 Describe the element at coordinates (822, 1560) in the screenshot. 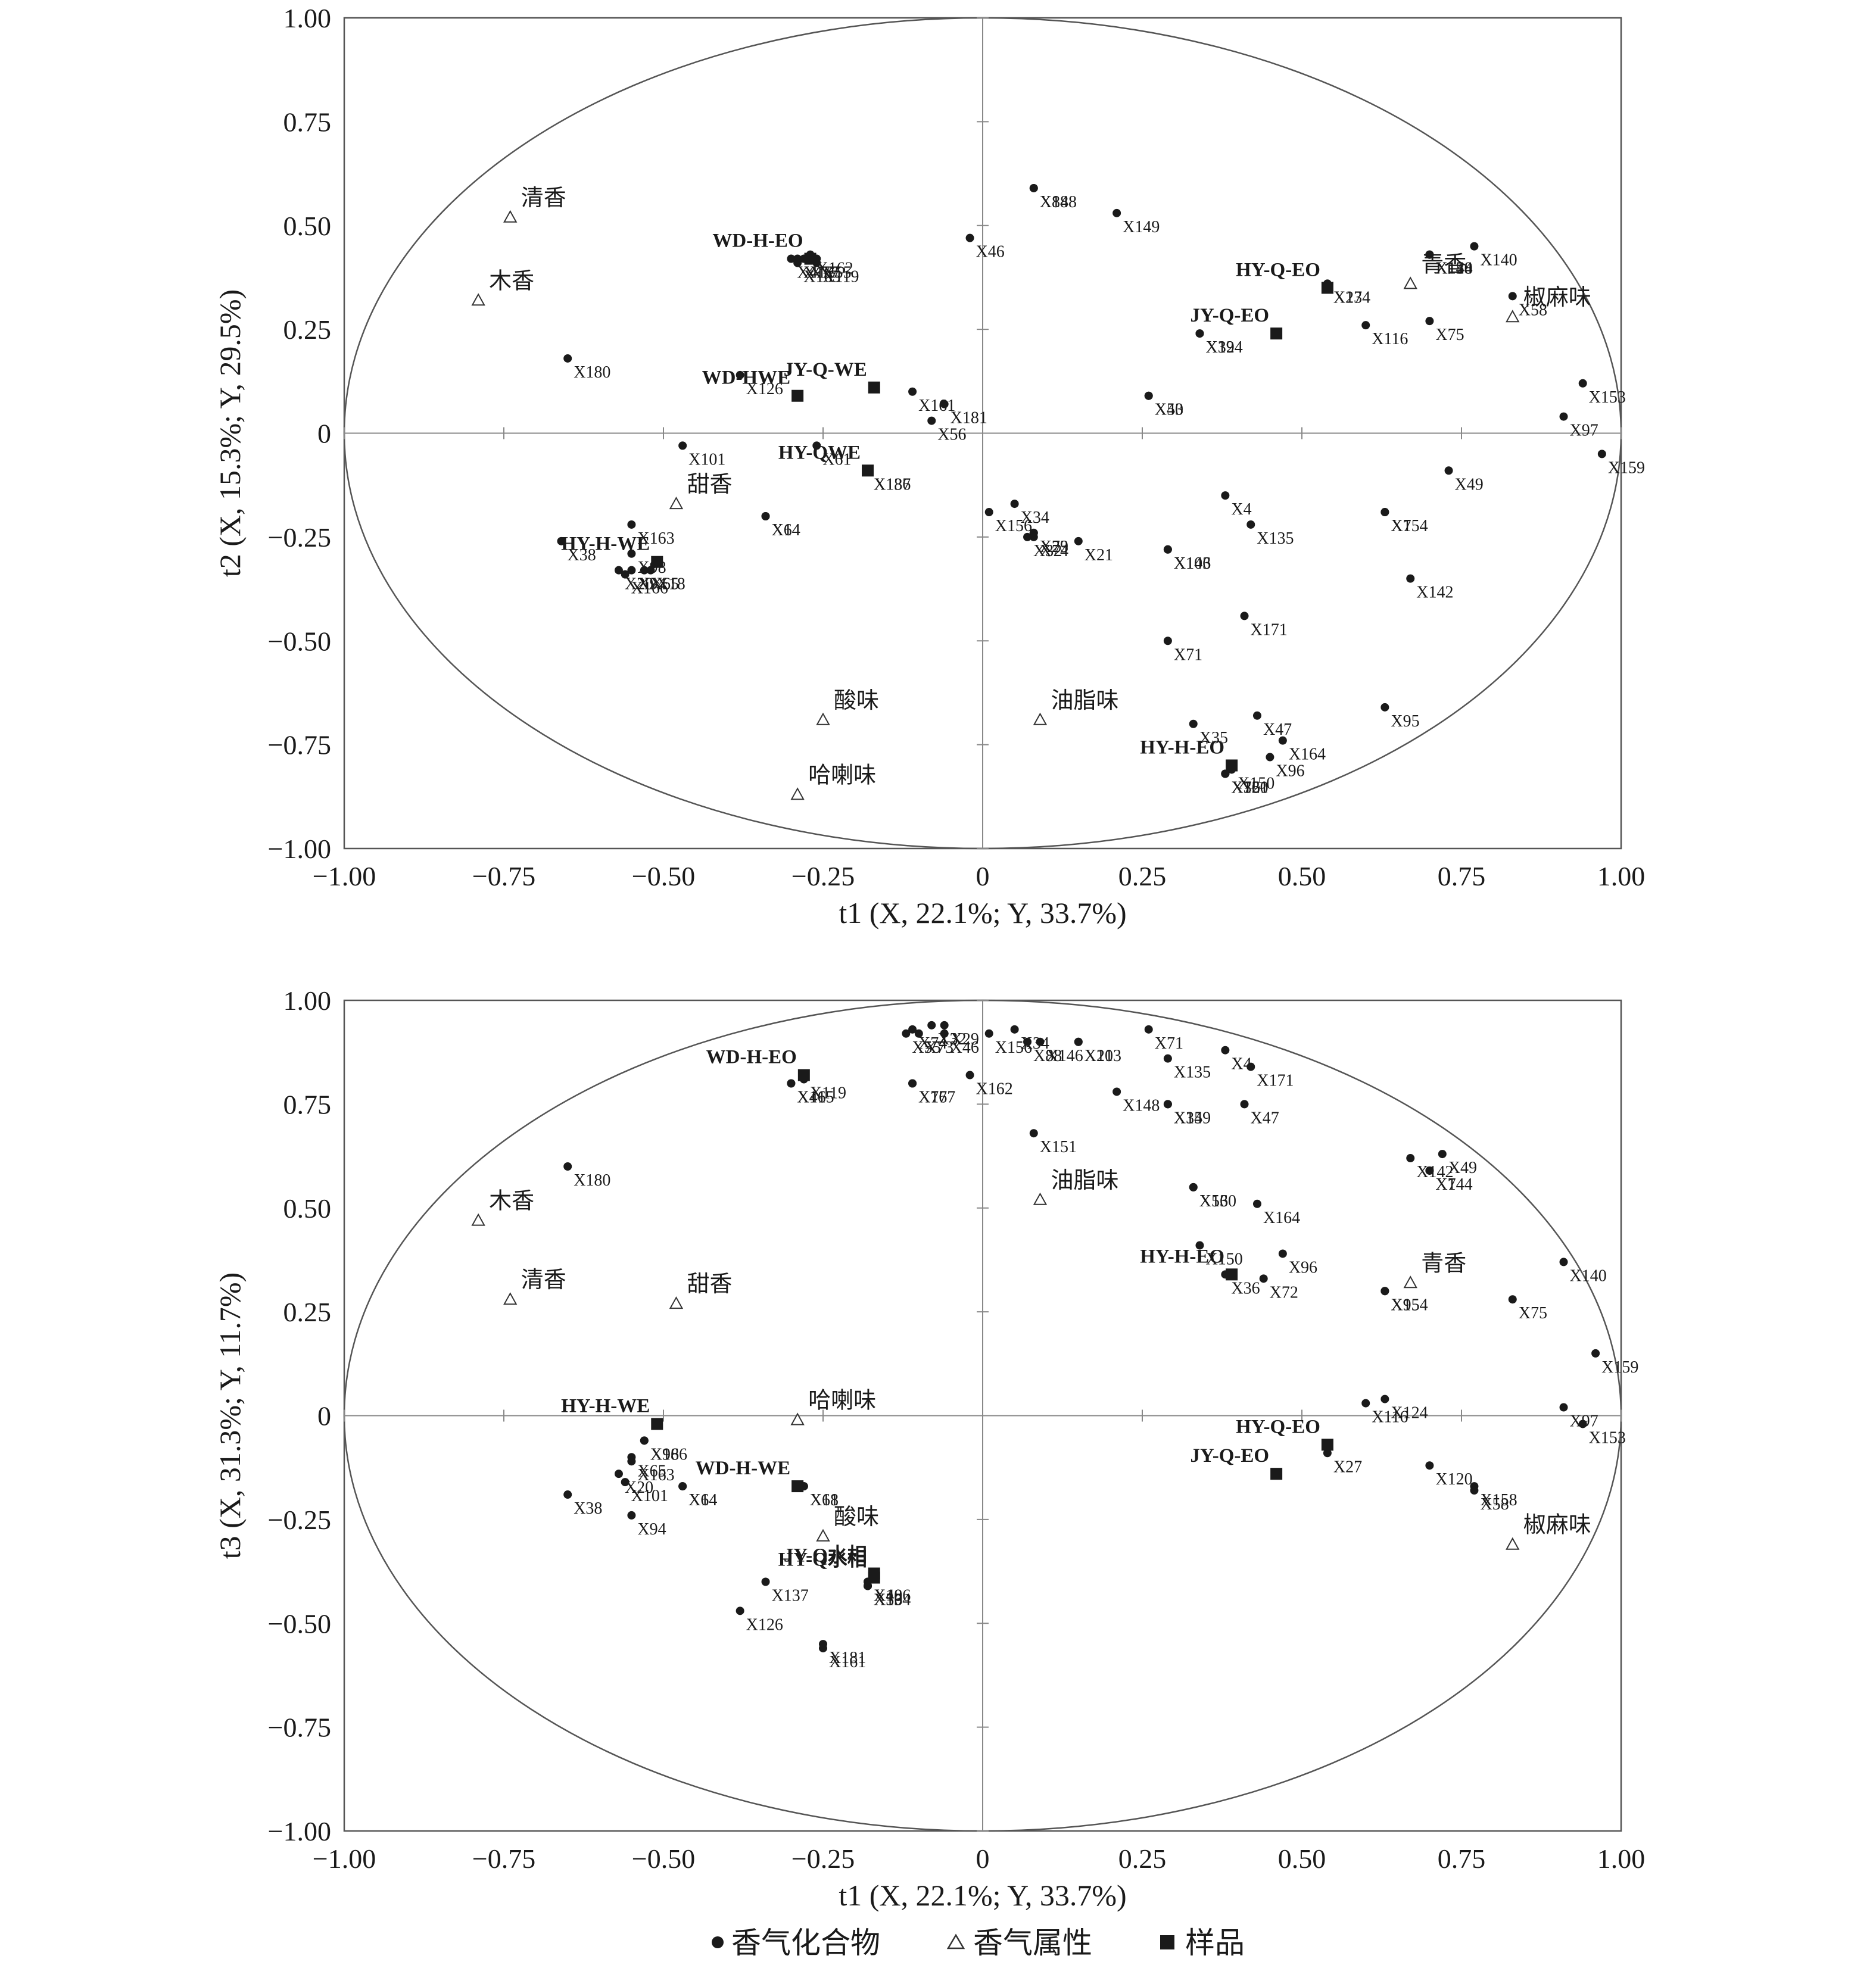

I see `sample-label: HY-Q水相` at that location.